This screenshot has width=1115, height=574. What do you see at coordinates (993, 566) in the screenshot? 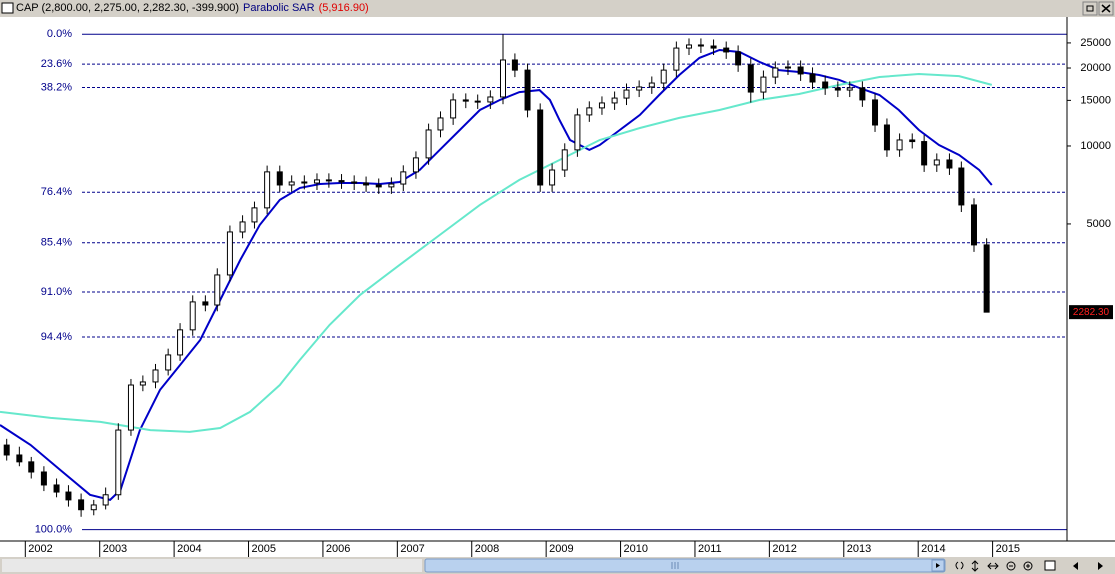
I see `tool-hzoom` at bounding box center [993, 566].